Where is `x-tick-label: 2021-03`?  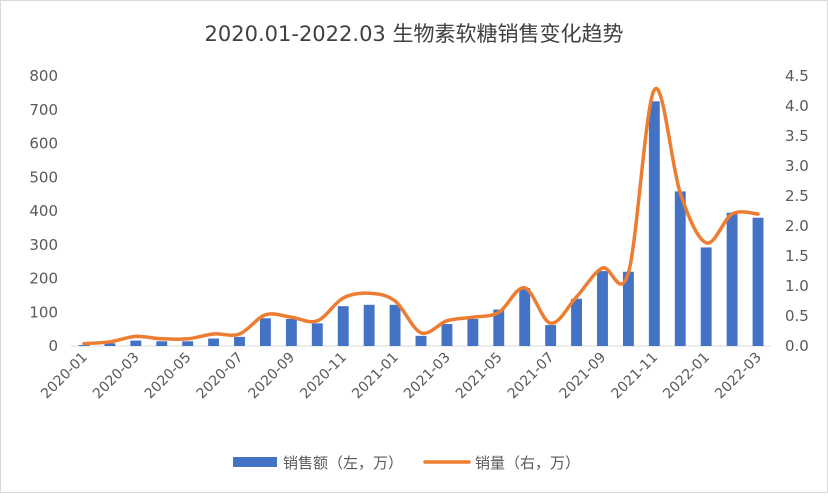
x-tick-label: 2021-03 is located at coordinates (427, 376).